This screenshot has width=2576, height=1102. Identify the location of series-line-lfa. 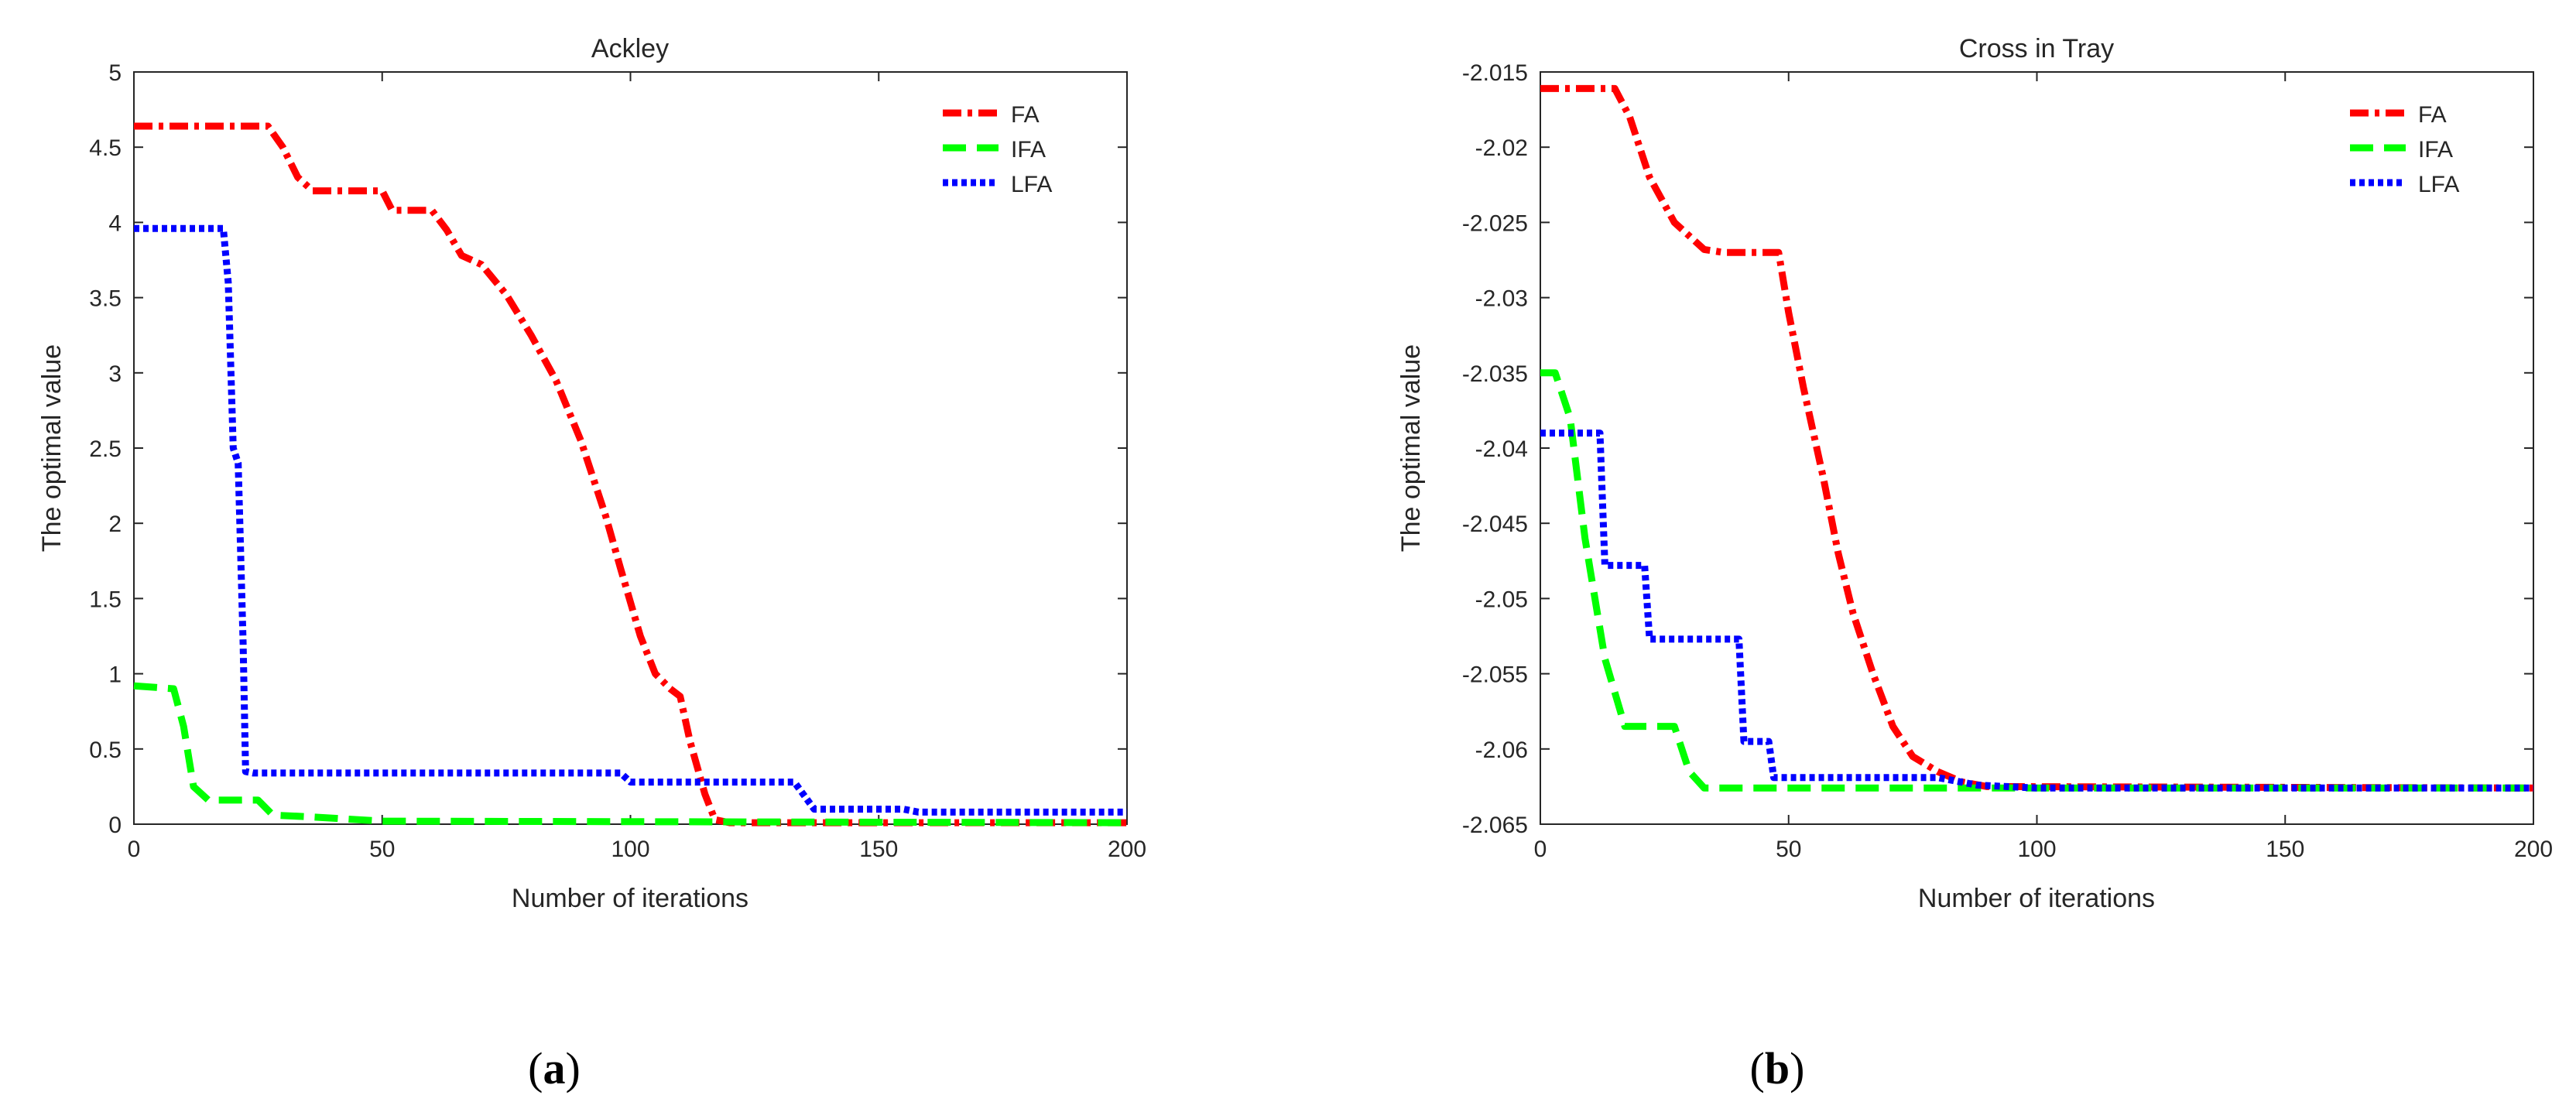
(2037, 611).